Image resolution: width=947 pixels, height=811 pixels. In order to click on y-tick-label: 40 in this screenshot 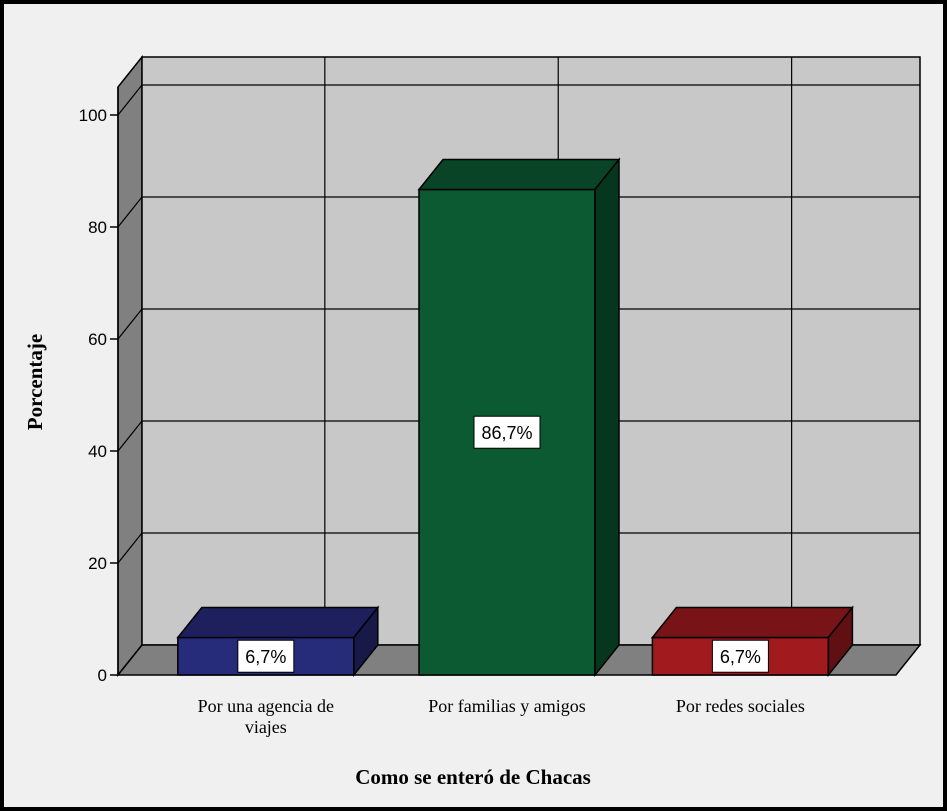, I will do `click(97, 451)`.